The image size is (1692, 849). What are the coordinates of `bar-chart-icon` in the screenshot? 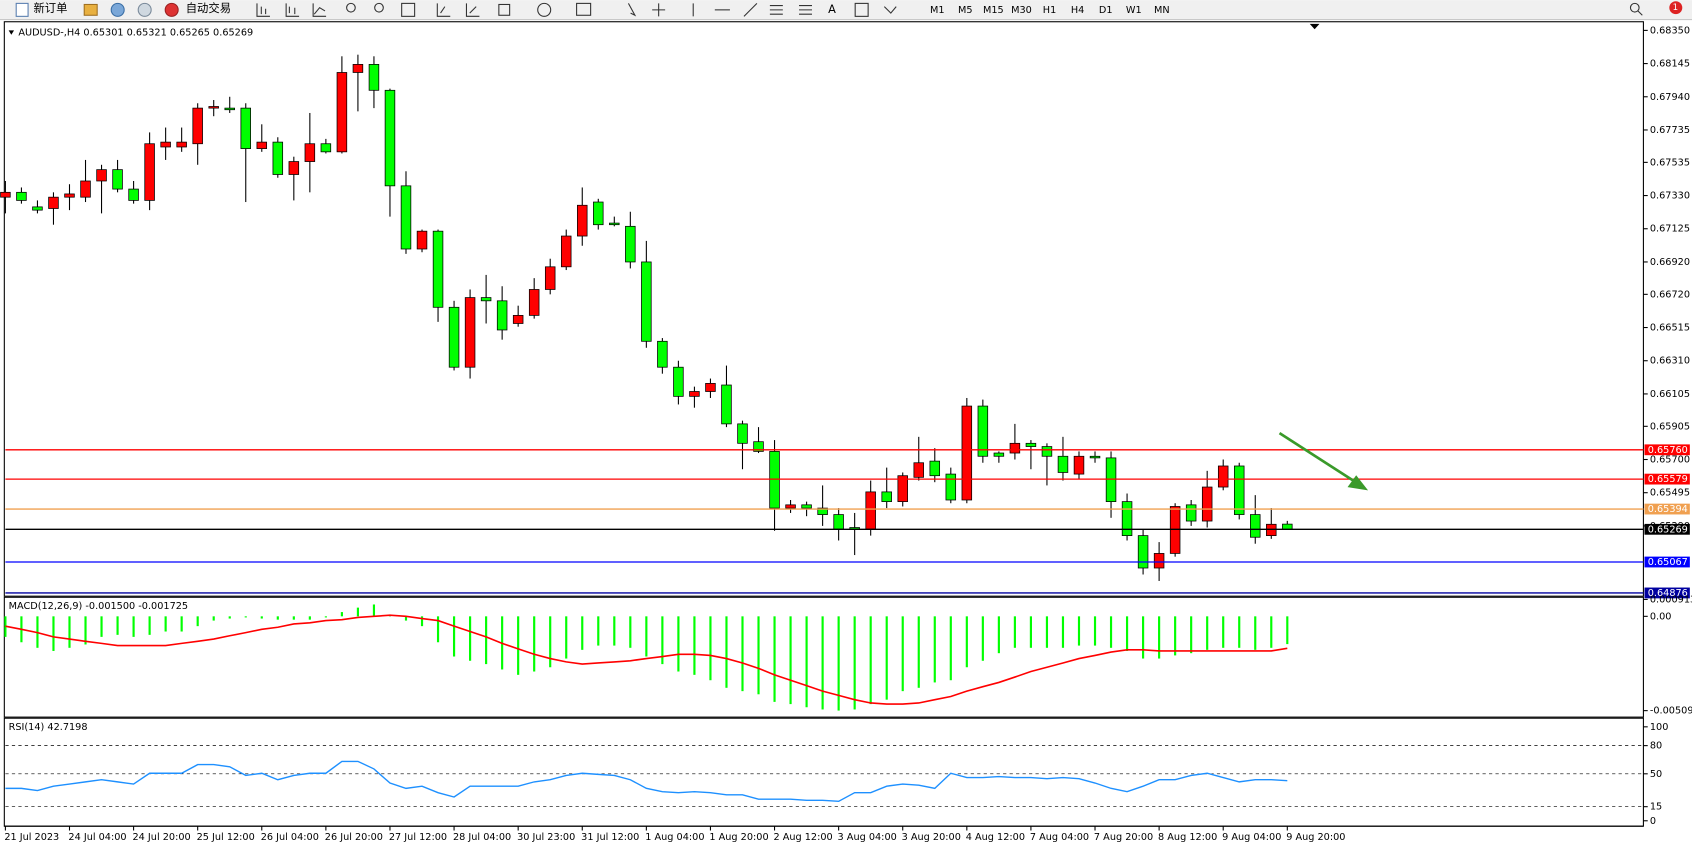 It's located at (263, 10).